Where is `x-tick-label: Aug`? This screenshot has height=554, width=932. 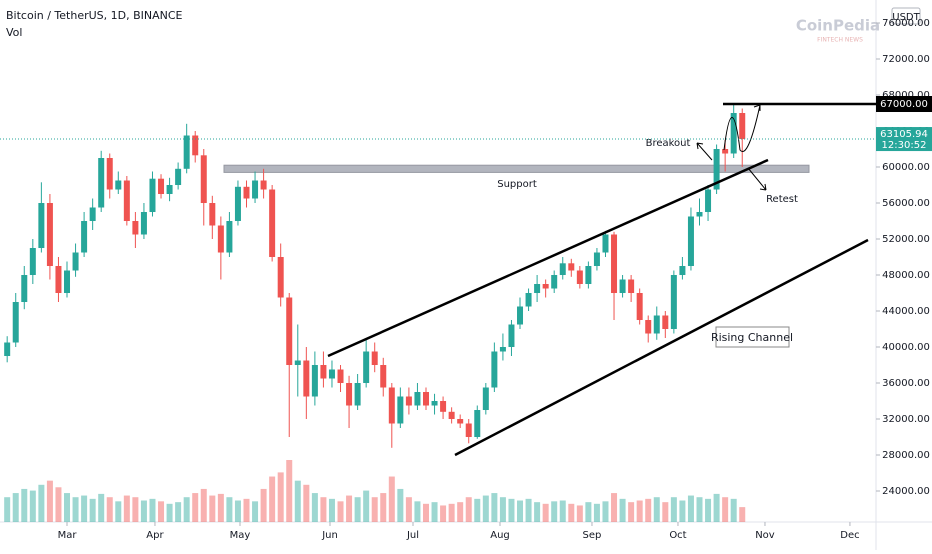 x-tick-label: Aug is located at coordinates (500, 535).